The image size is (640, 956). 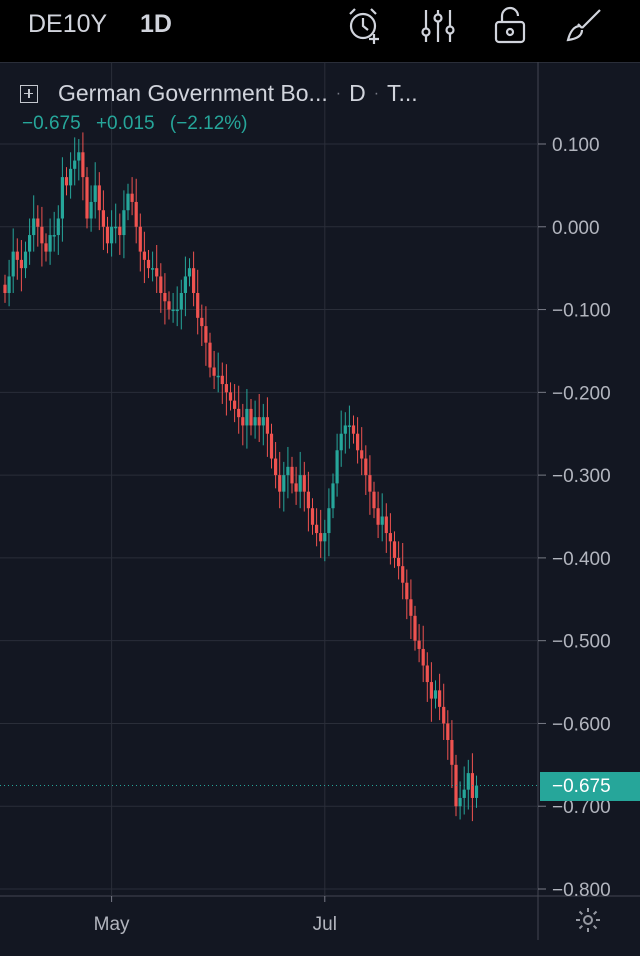 What do you see at coordinates (156, 24) in the screenshot?
I see `interval-button: 1D` at bounding box center [156, 24].